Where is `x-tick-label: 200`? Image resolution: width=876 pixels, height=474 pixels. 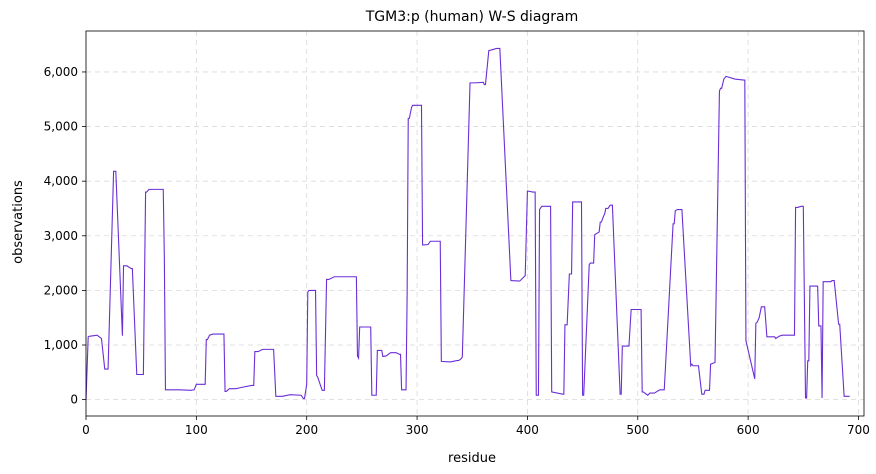
x-tick-label: 200 is located at coordinates (306, 430).